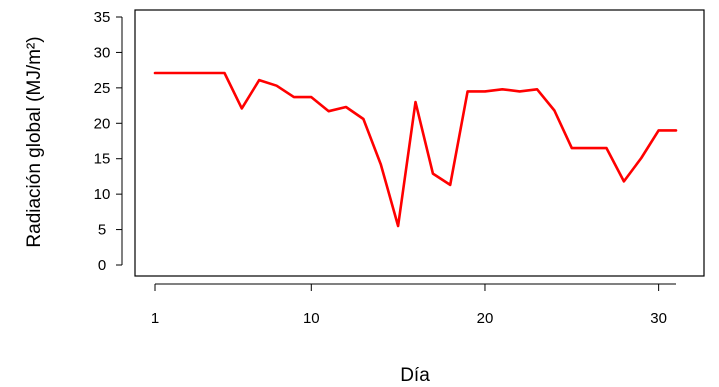 This screenshot has height=387, width=719. I want to click on y-tick-label: 35, so click(102, 17).